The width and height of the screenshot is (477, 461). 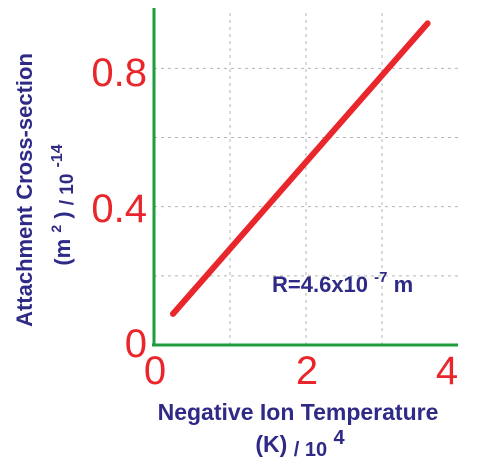 What do you see at coordinates (57, 155) in the screenshot?
I see `y-scale-exponent: -14` at bounding box center [57, 155].